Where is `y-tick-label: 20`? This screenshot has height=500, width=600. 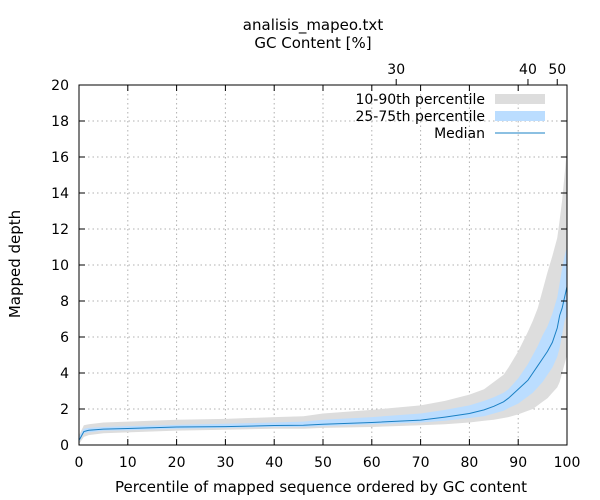
y-tick-label: 20 is located at coordinates (60, 86).